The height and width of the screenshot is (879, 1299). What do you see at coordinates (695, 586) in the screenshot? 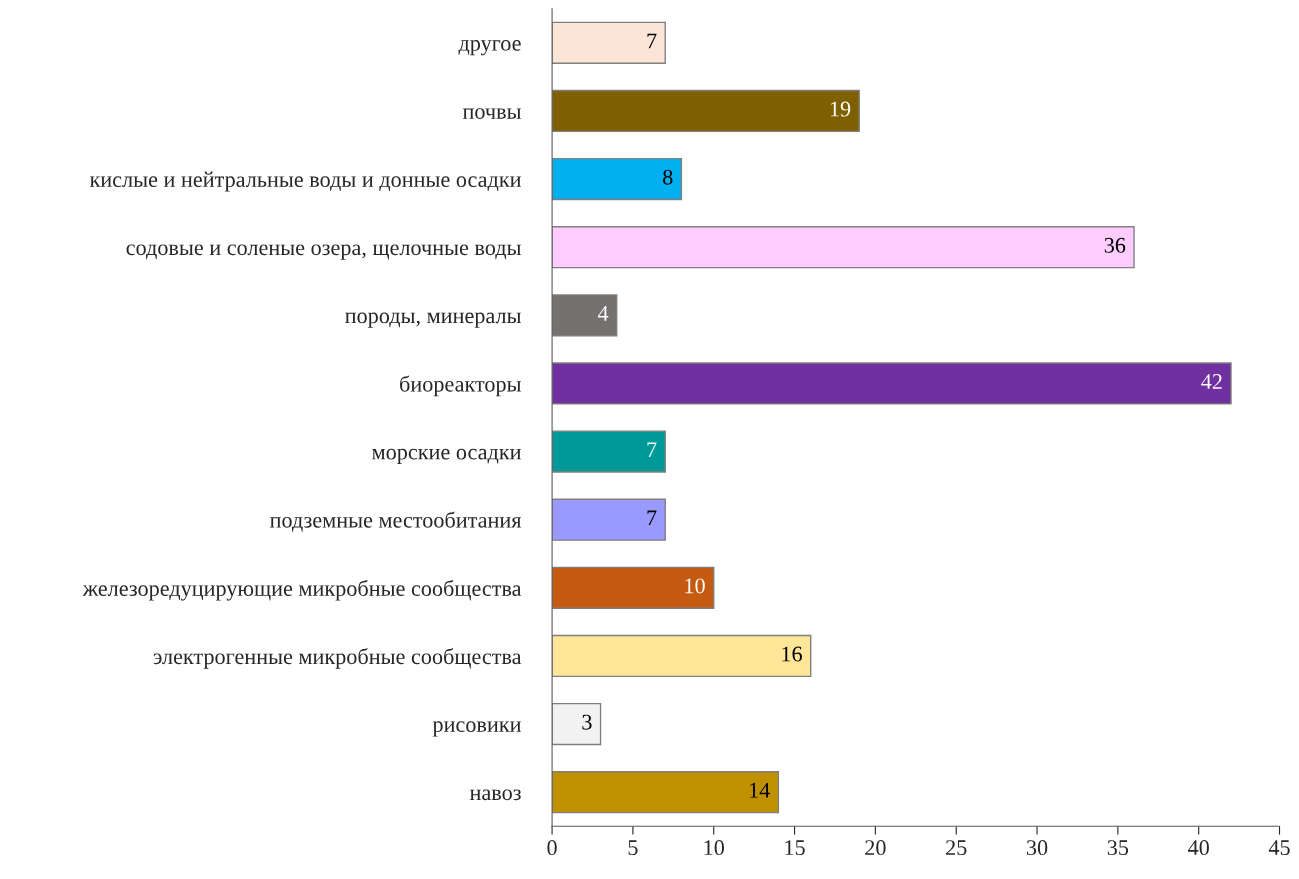
I see `data-label: 10` at bounding box center [695, 586].